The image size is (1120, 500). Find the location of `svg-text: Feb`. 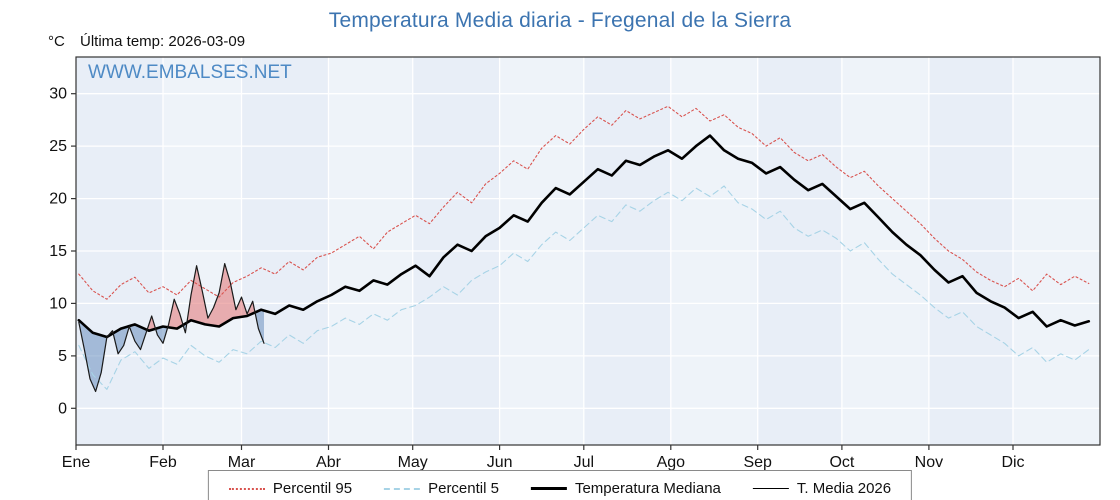

svg-text: Feb is located at coordinates (163, 462).